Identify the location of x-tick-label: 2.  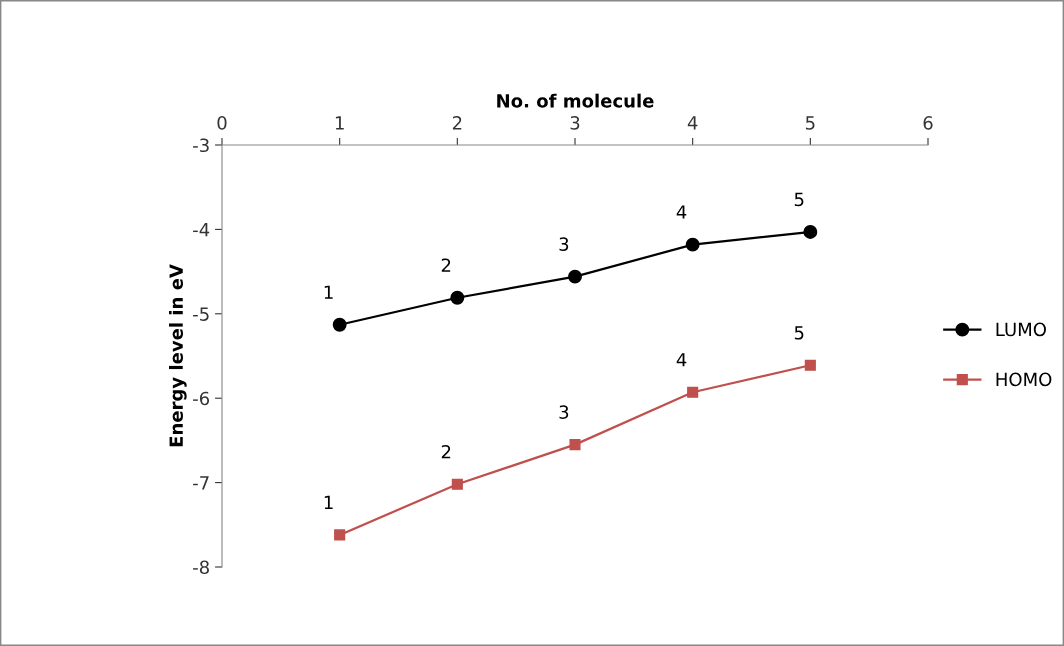
(457, 123).